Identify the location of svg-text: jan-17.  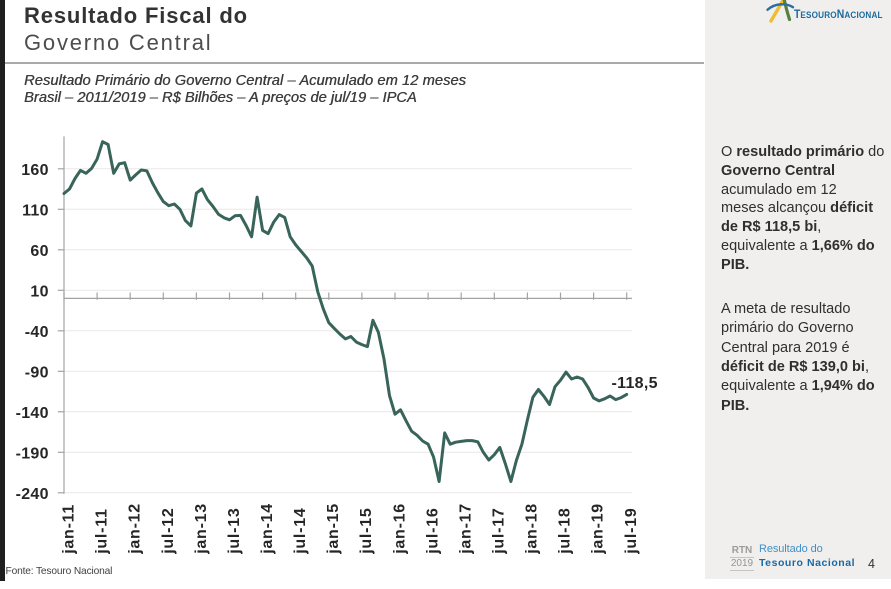
(465, 529).